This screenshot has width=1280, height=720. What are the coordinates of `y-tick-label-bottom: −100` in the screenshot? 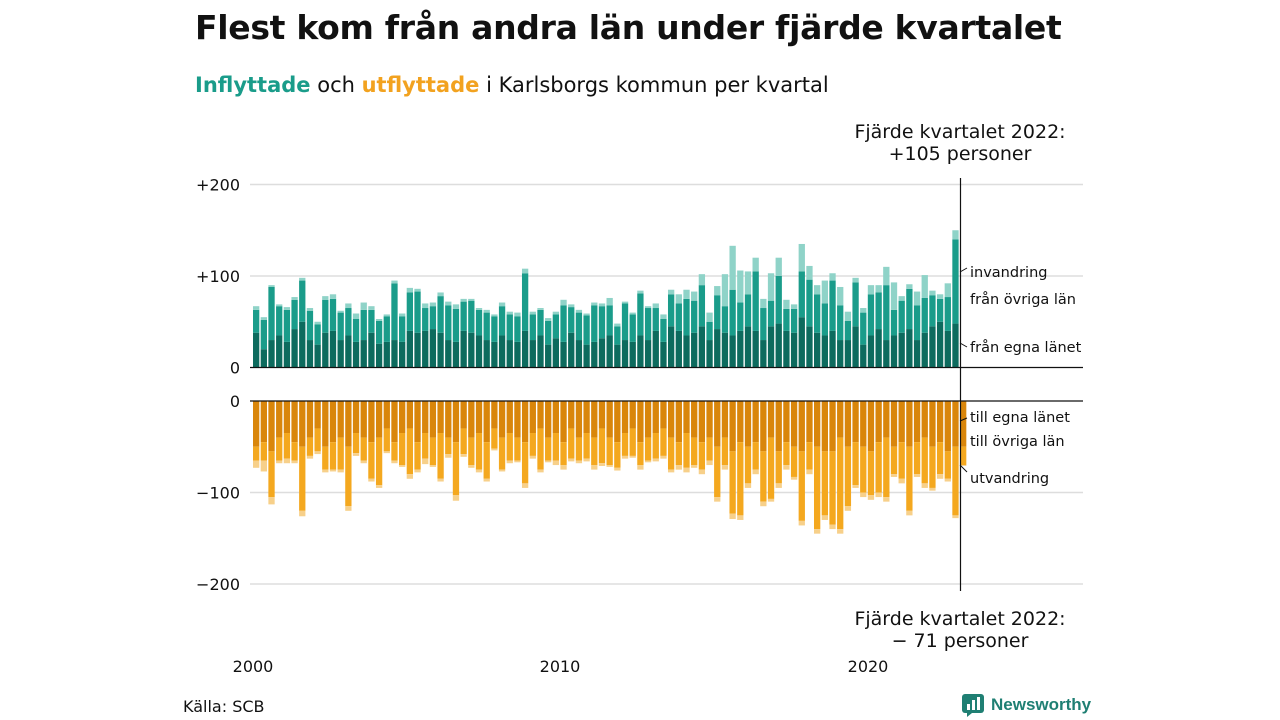 It's located at (218, 493).